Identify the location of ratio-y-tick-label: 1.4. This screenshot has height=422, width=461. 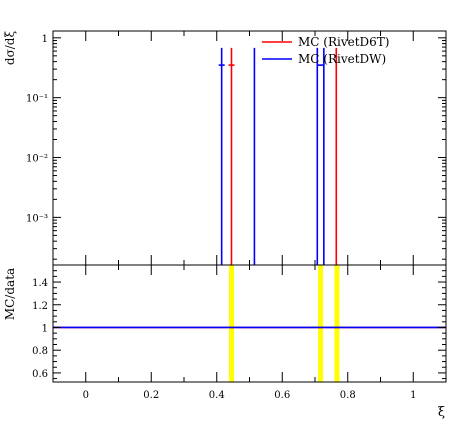
(40, 283).